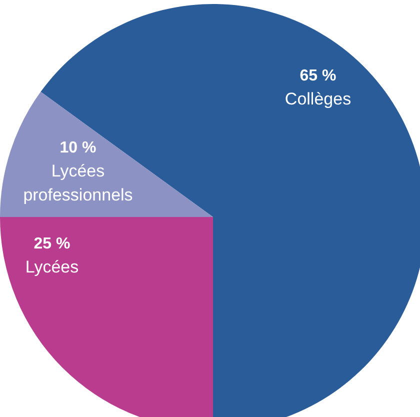 Image resolution: width=420 pixels, height=417 pixels. What do you see at coordinates (78, 147) in the screenshot?
I see `data-label: 10 %` at bounding box center [78, 147].